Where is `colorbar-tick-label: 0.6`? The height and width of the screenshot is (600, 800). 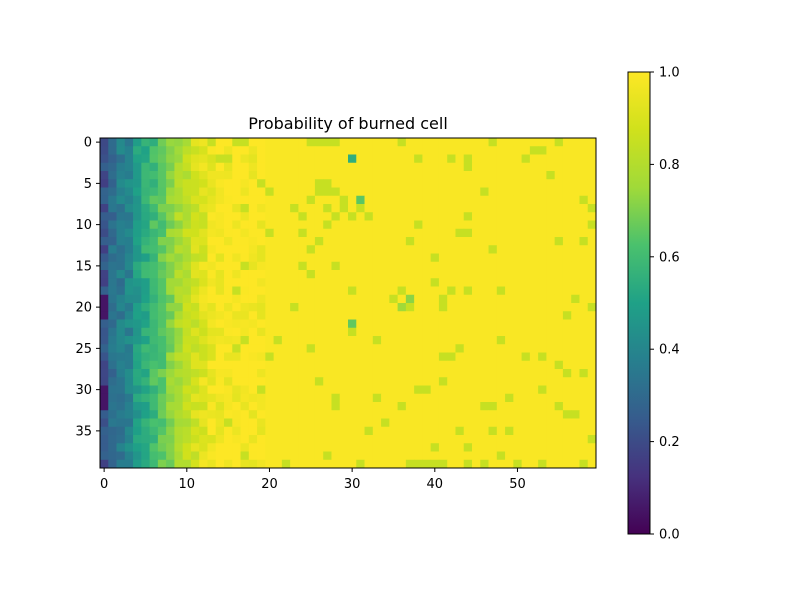 colorbar-tick-label: 0.6 is located at coordinates (669, 257).